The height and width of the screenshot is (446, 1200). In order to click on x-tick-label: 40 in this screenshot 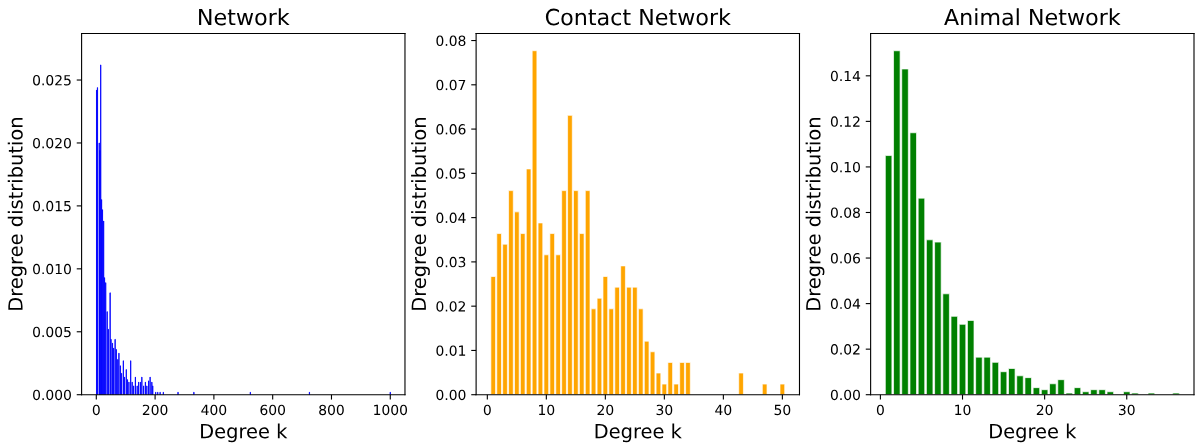, I will do `click(723, 410)`.